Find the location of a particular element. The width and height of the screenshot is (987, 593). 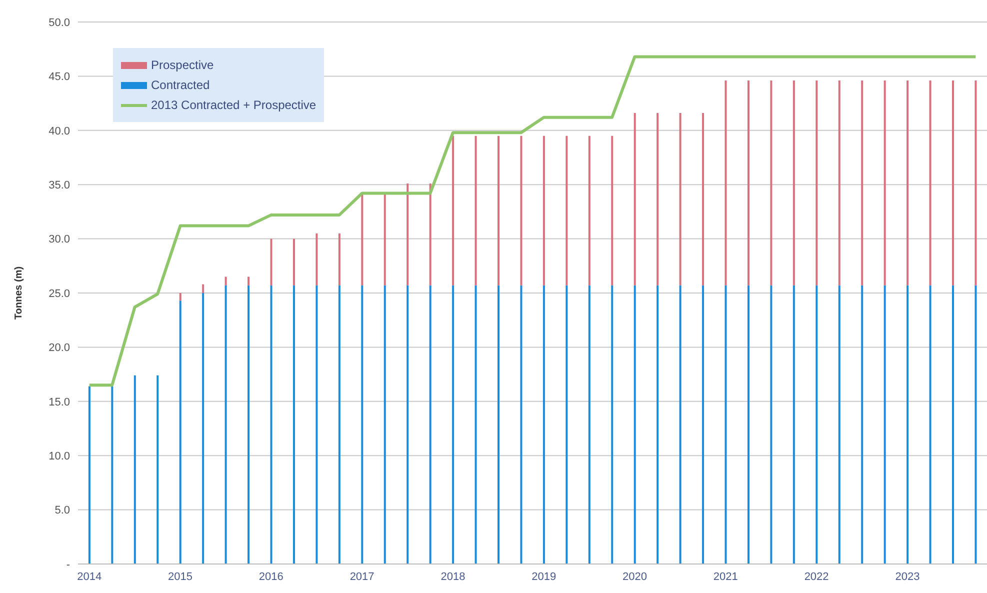

x-tick-label: 2016 is located at coordinates (271, 576).